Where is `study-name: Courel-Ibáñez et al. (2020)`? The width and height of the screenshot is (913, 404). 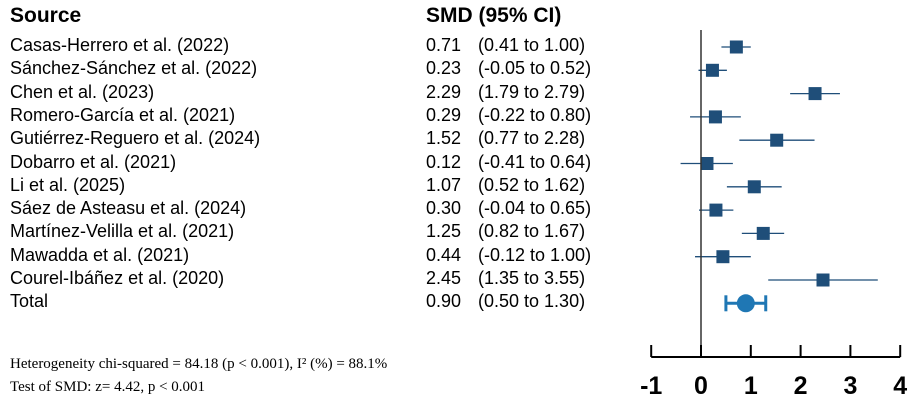
study-name: Courel-Ibáñez et al. (2020) is located at coordinates (117, 278).